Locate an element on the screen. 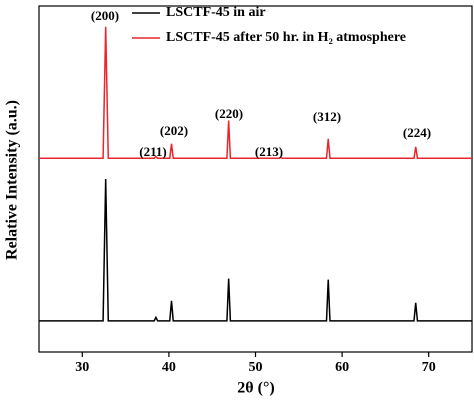 The height and width of the screenshot is (402, 474). x-tick-label: 70 is located at coordinates (429, 367).